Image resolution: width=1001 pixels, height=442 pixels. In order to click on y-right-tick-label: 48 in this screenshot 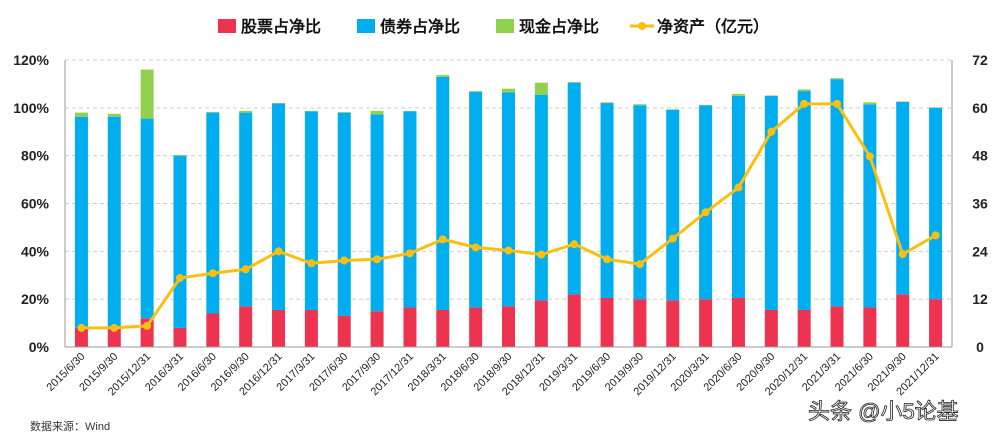, I will do `click(980, 156)`.